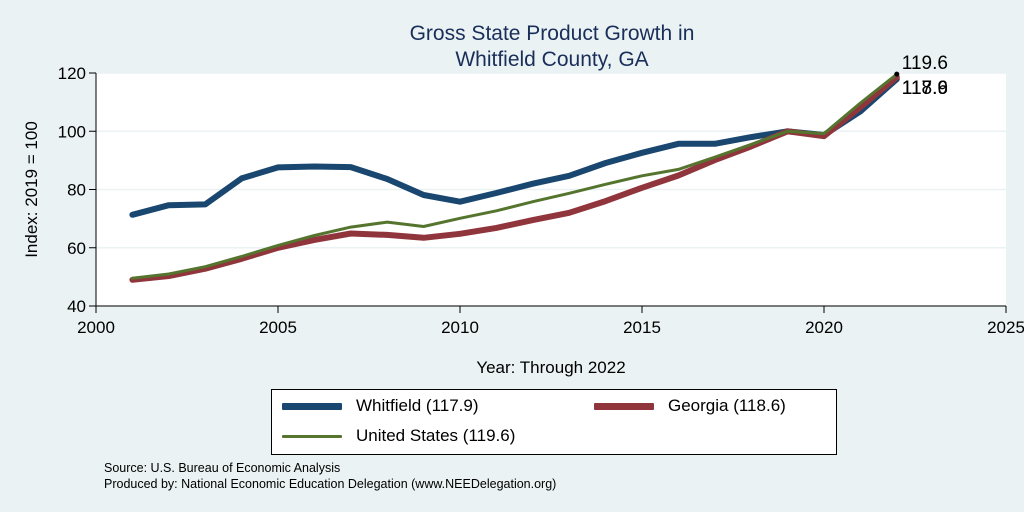  I want to click on legend-swatch-whitfield, so click(312, 406).